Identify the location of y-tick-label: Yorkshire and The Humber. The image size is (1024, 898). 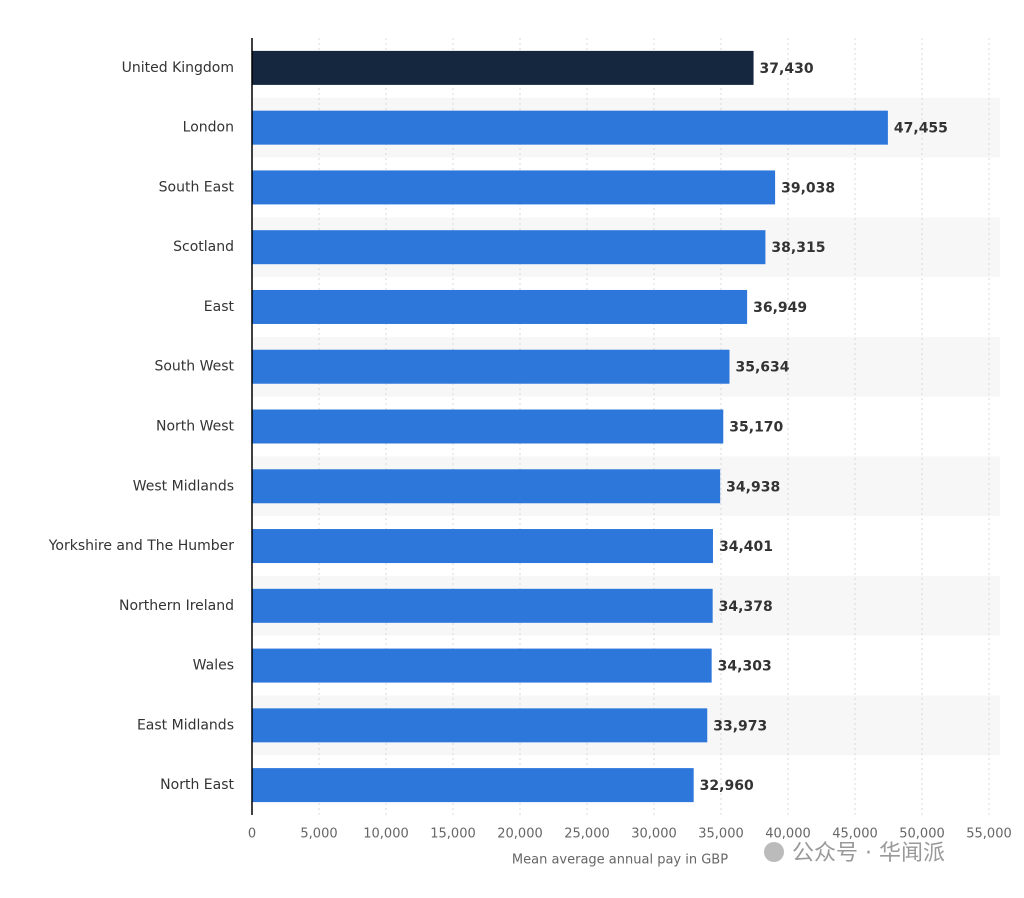
(141, 546).